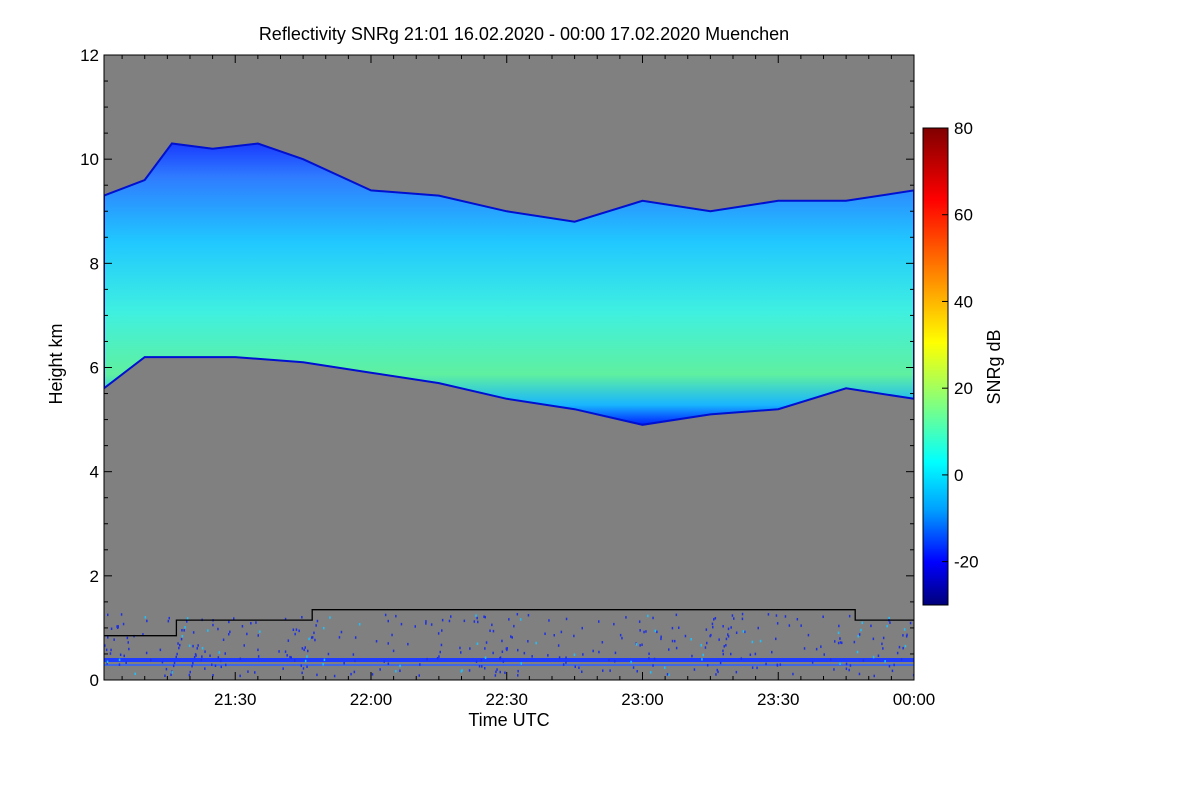 This screenshot has height=800, width=1200. I want to click on colorbar-tick-label: -20, so click(966, 562).